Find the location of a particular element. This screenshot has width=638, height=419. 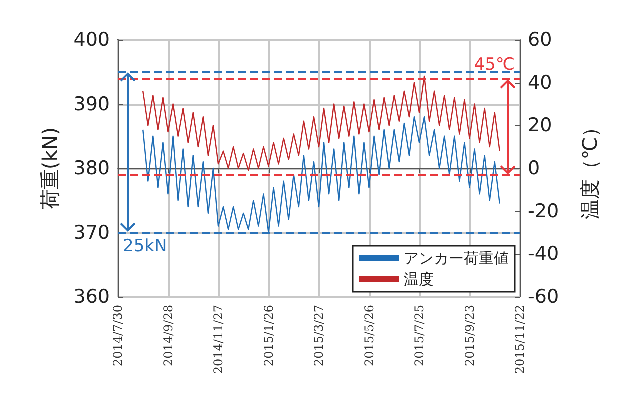

y2-axis-title: 温度（℃） is located at coordinates (590, 168).